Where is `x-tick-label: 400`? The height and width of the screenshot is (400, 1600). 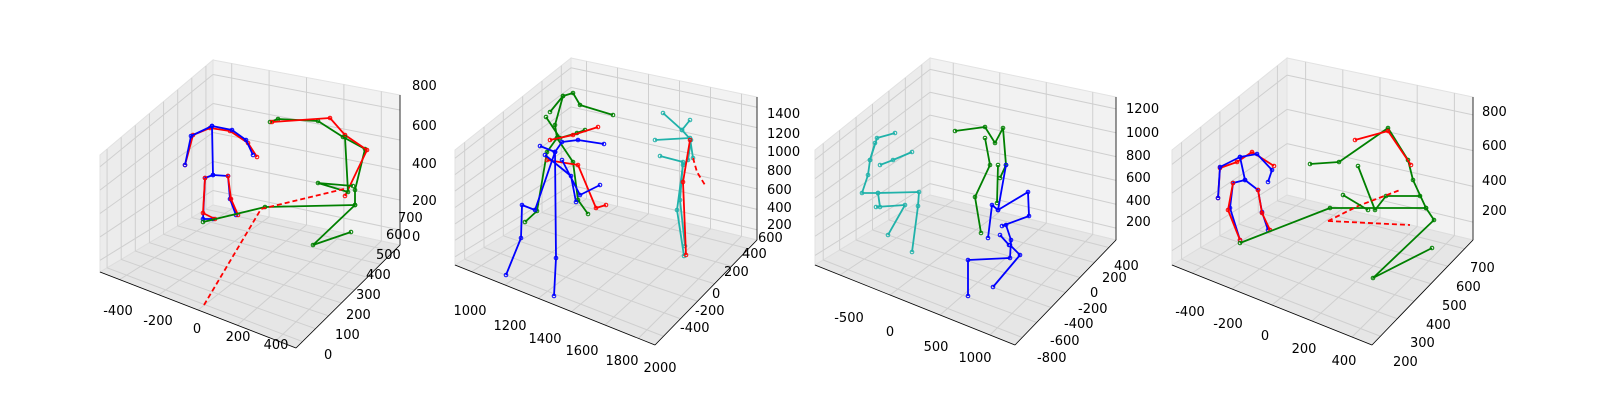
x-tick-label: 400 is located at coordinates (276, 345).